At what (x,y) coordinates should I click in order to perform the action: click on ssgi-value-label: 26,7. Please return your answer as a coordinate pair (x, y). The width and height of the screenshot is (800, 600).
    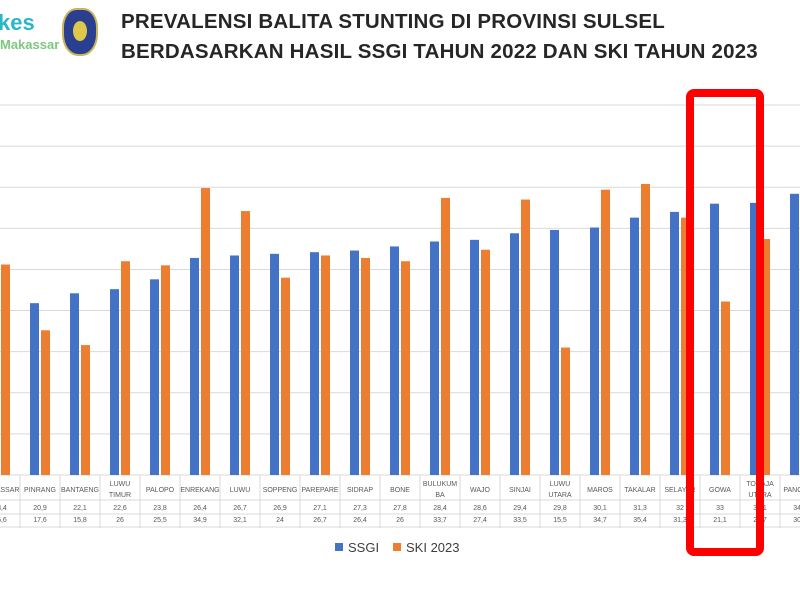
    Looking at the image, I should click on (240, 508).